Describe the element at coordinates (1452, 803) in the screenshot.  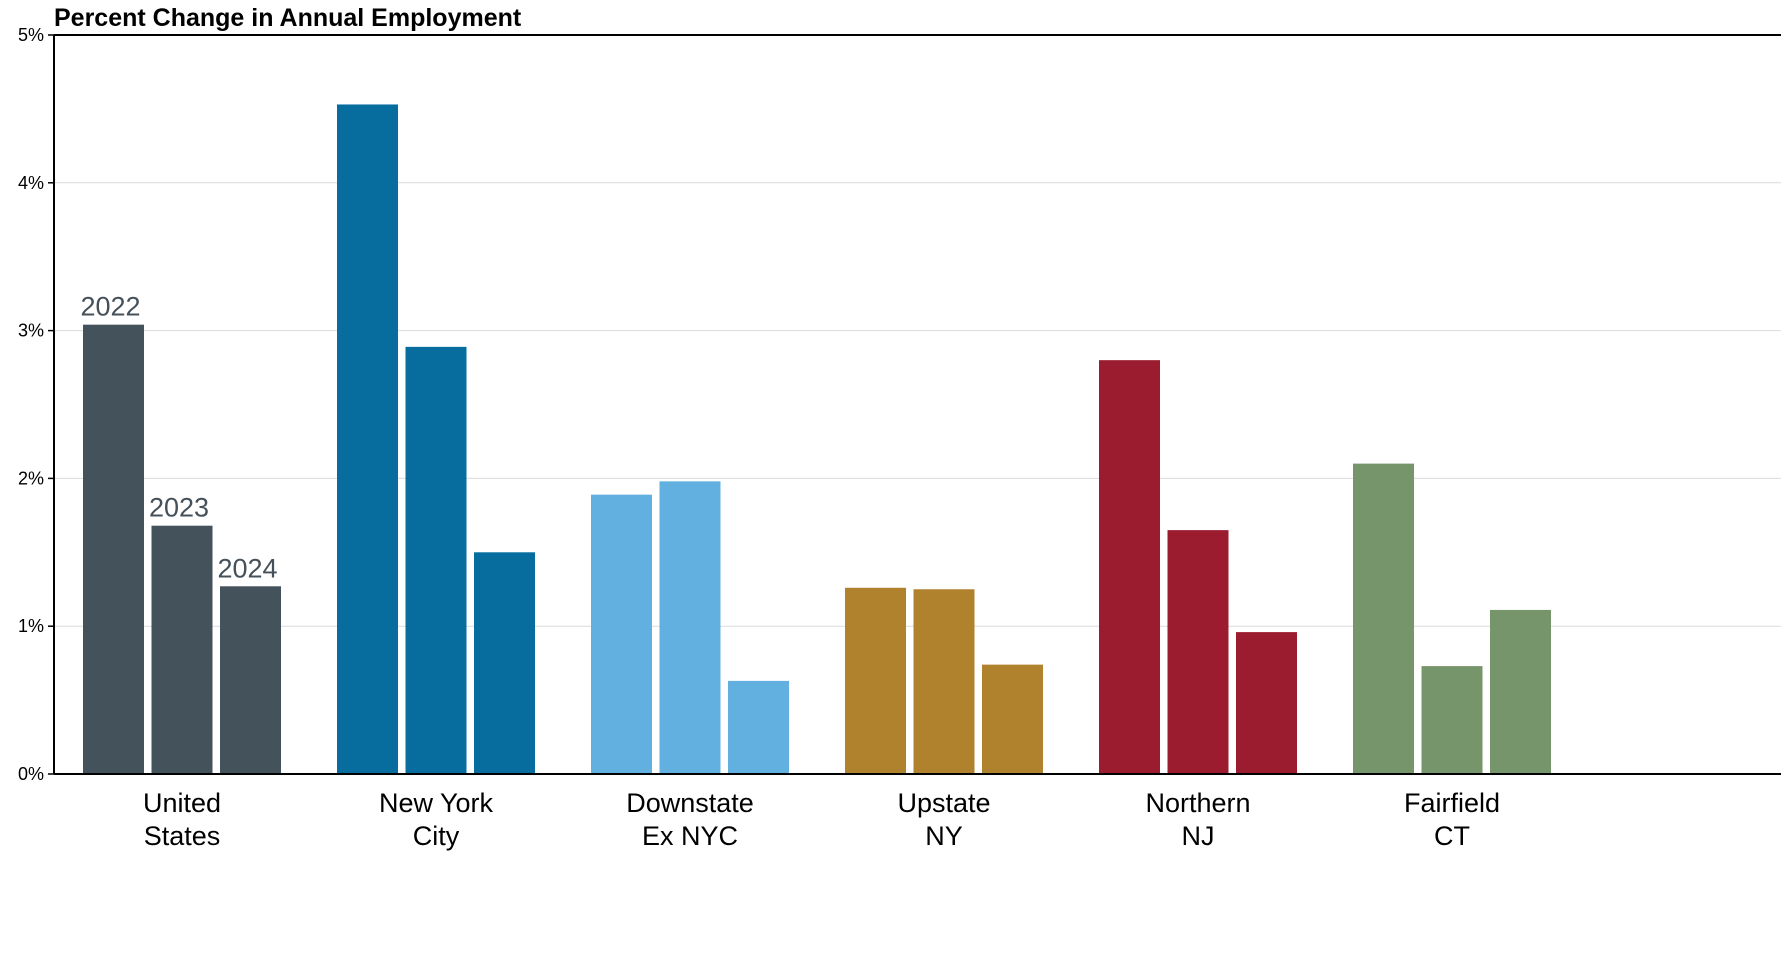
I see `category-label: Fairfield` at that location.